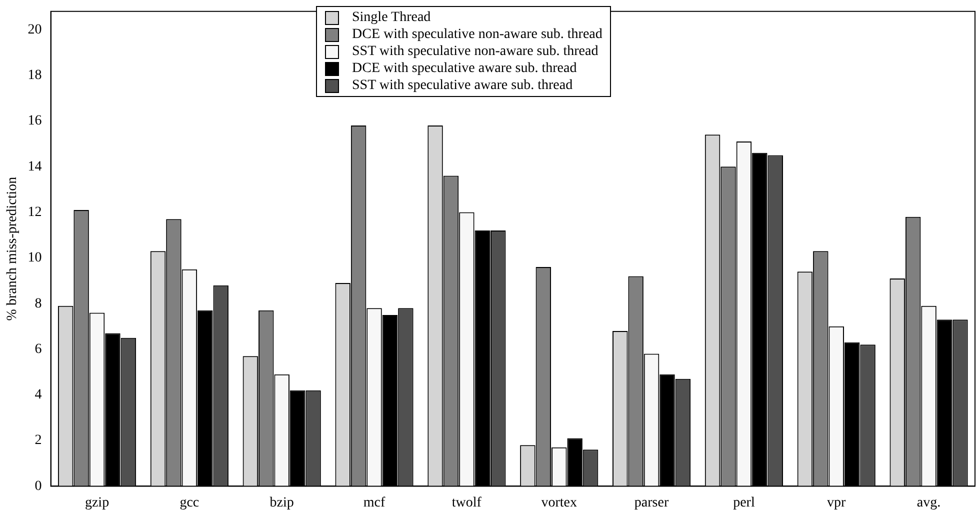 The width and height of the screenshot is (977, 523). What do you see at coordinates (651, 502) in the screenshot?
I see `x-tick-label: parser` at bounding box center [651, 502].